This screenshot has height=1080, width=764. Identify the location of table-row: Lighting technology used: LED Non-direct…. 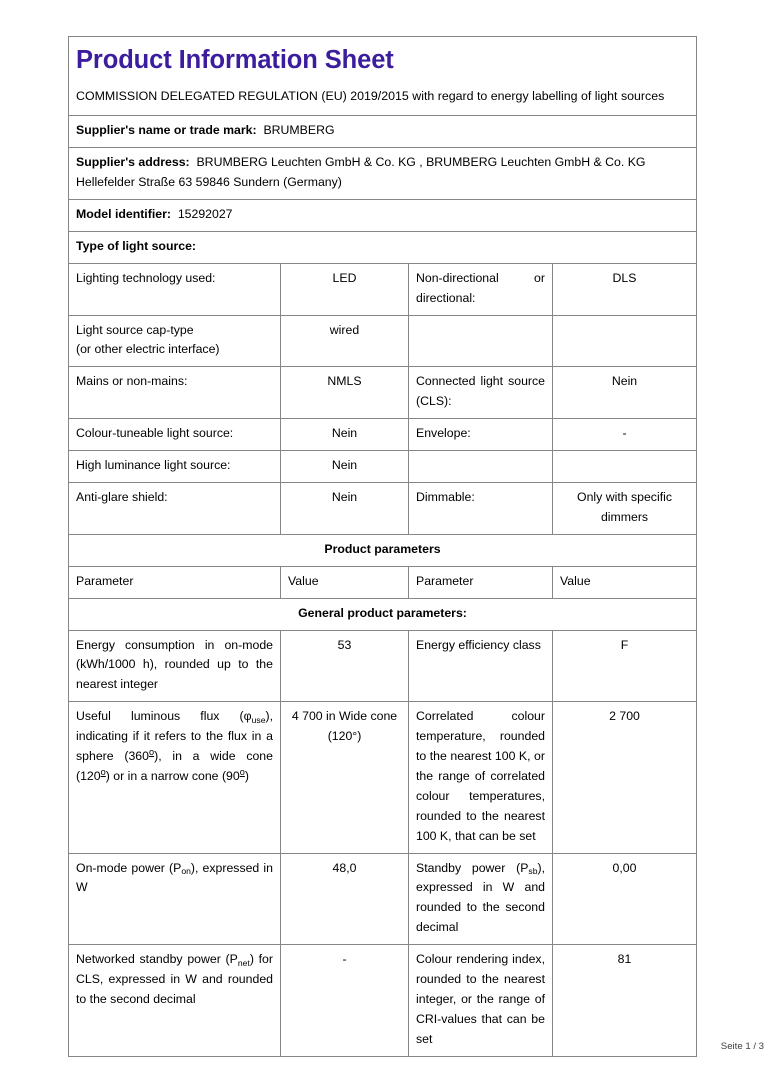
(383, 289).